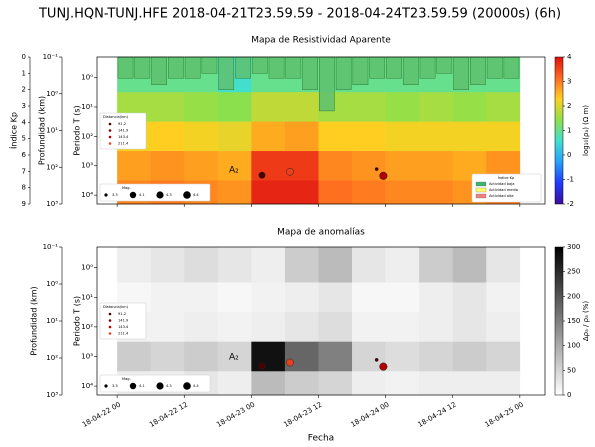  Describe the element at coordinates (196, 386) in the screenshot. I see `legend-label: 4.4` at that location.